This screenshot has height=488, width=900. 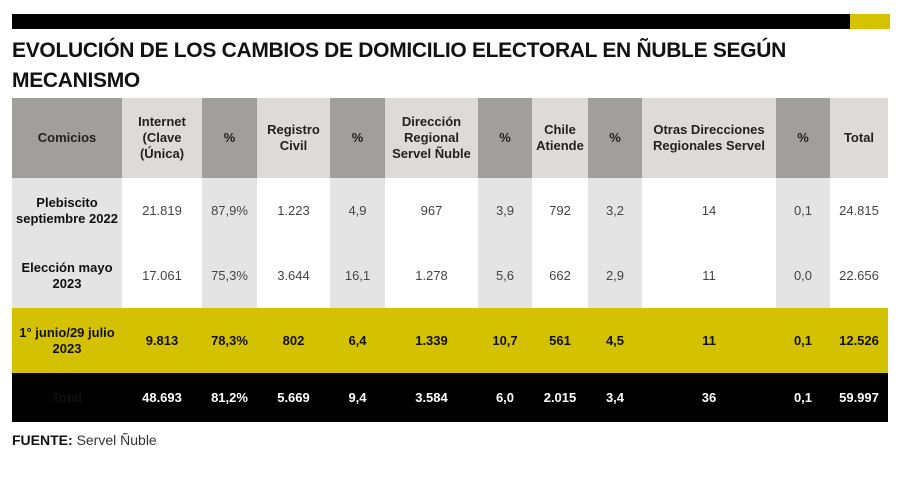 What do you see at coordinates (560, 210) in the screenshot?
I see `table-cell: 792` at bounding box center [560, 210].